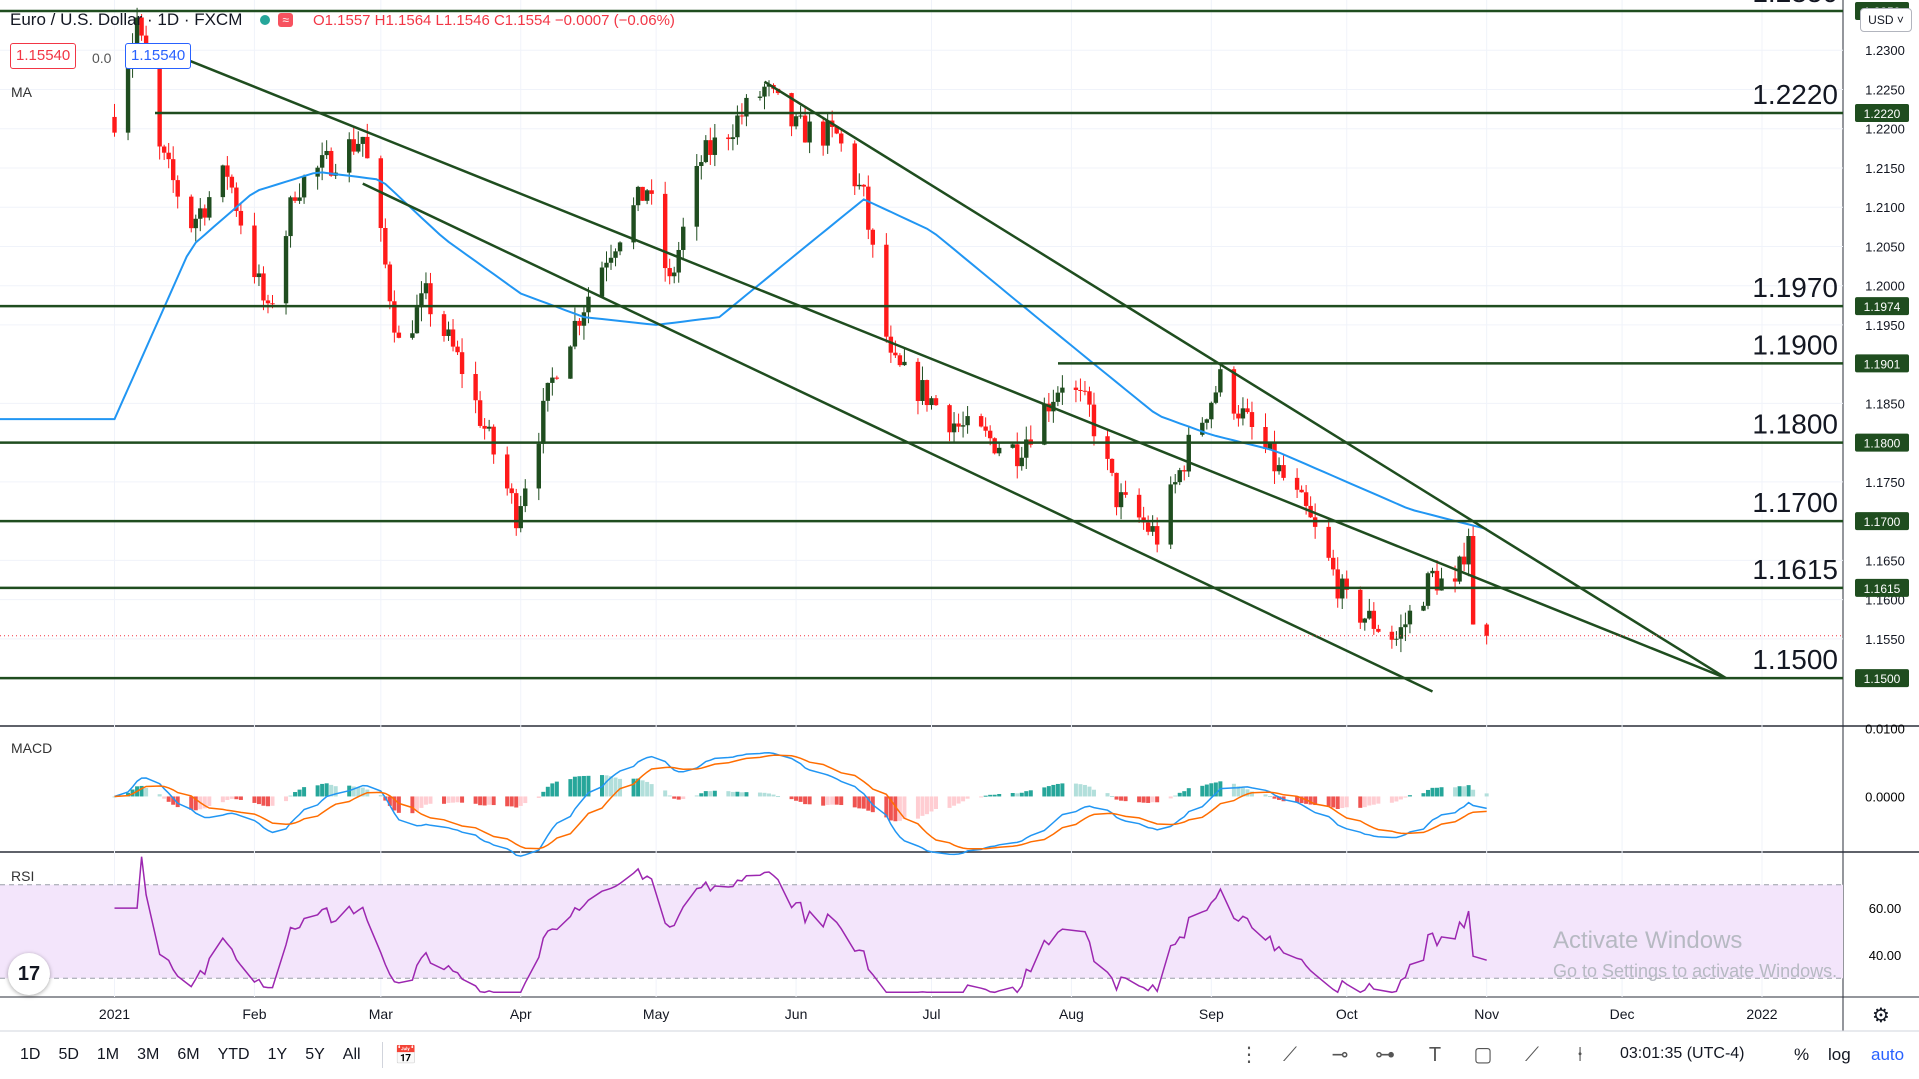  What do you see at coordinates (148, 1054) in the screenshot?
I see `timeframe-3m: 3M` at bounding box center [148, 1054].